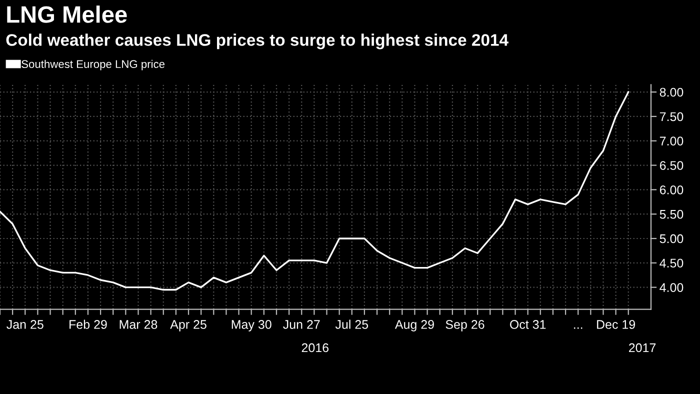 The width and height of the screenshot is (700, 394). Describe the element at coordinates (188, 326) in the screenshot. I see `x-tick-label: Apr 25` at that location.